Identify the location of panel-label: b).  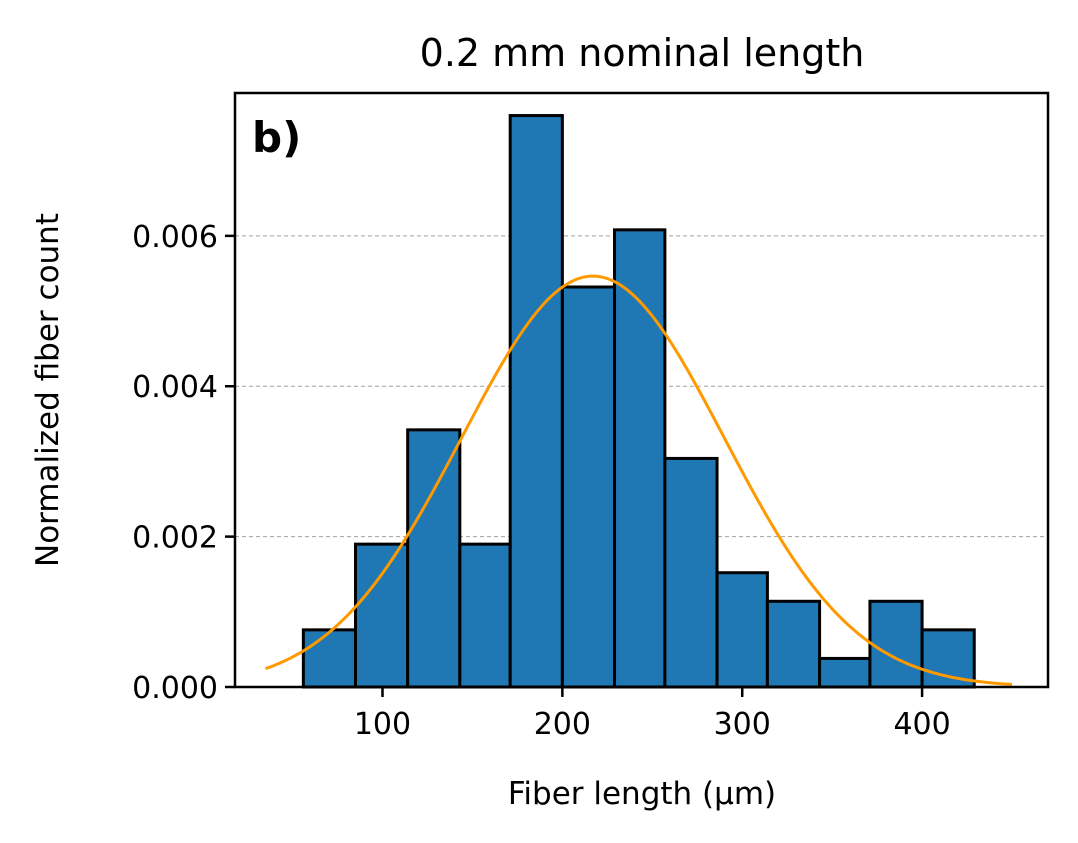
(276, 137).